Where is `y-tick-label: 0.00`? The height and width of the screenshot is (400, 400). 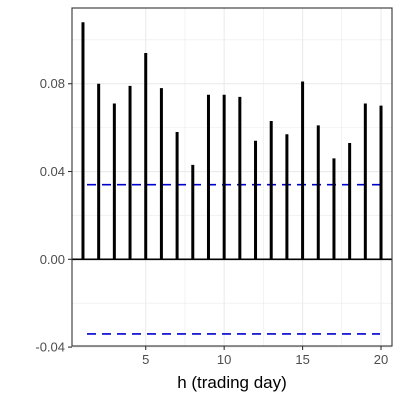
y-tick-label: 0.00 is located at coordinates (52, 259).